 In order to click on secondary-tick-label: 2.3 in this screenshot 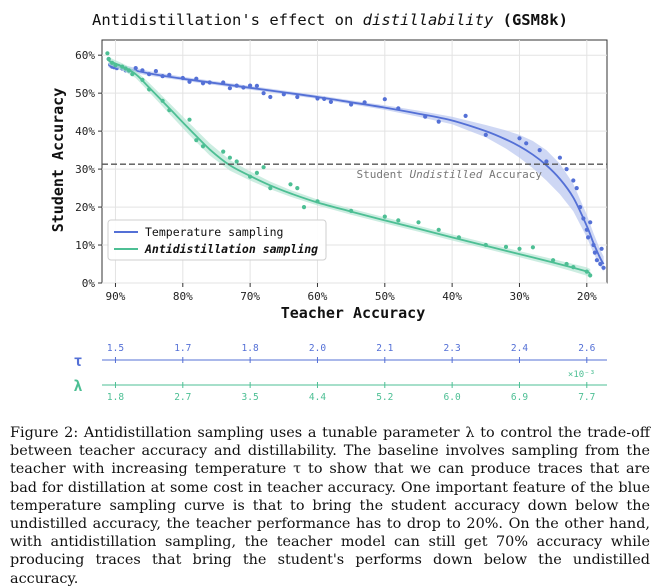, I will do `click(452, 348)`.